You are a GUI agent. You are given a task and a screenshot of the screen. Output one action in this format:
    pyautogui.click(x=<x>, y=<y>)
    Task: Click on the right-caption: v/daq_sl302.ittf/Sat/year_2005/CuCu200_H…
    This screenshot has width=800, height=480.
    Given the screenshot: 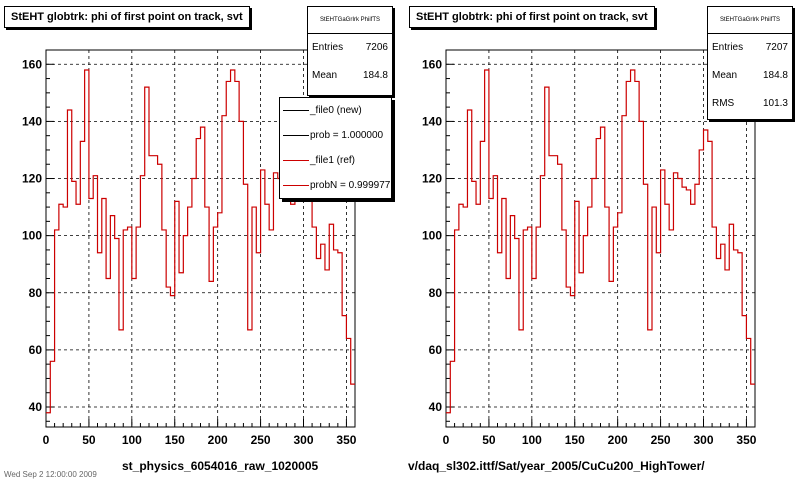 What is the action you would take?
    pyautogui.click(x=556, y=466)
    